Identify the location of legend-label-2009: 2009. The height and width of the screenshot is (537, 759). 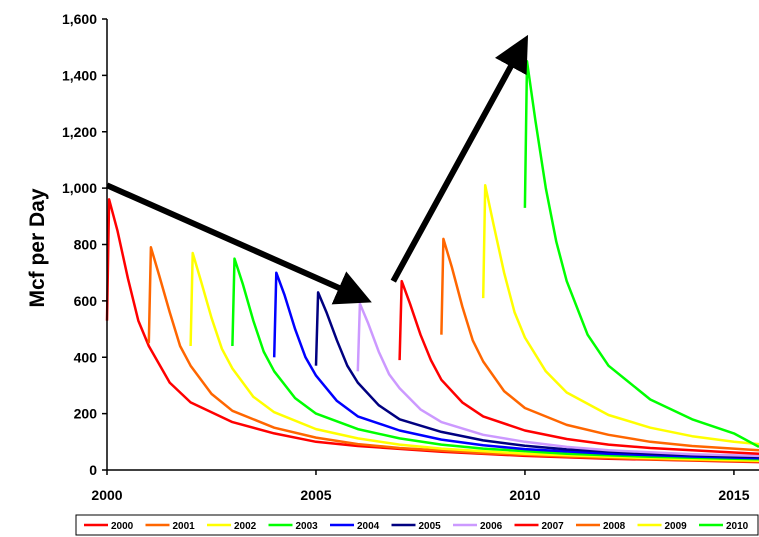
(676, 526).